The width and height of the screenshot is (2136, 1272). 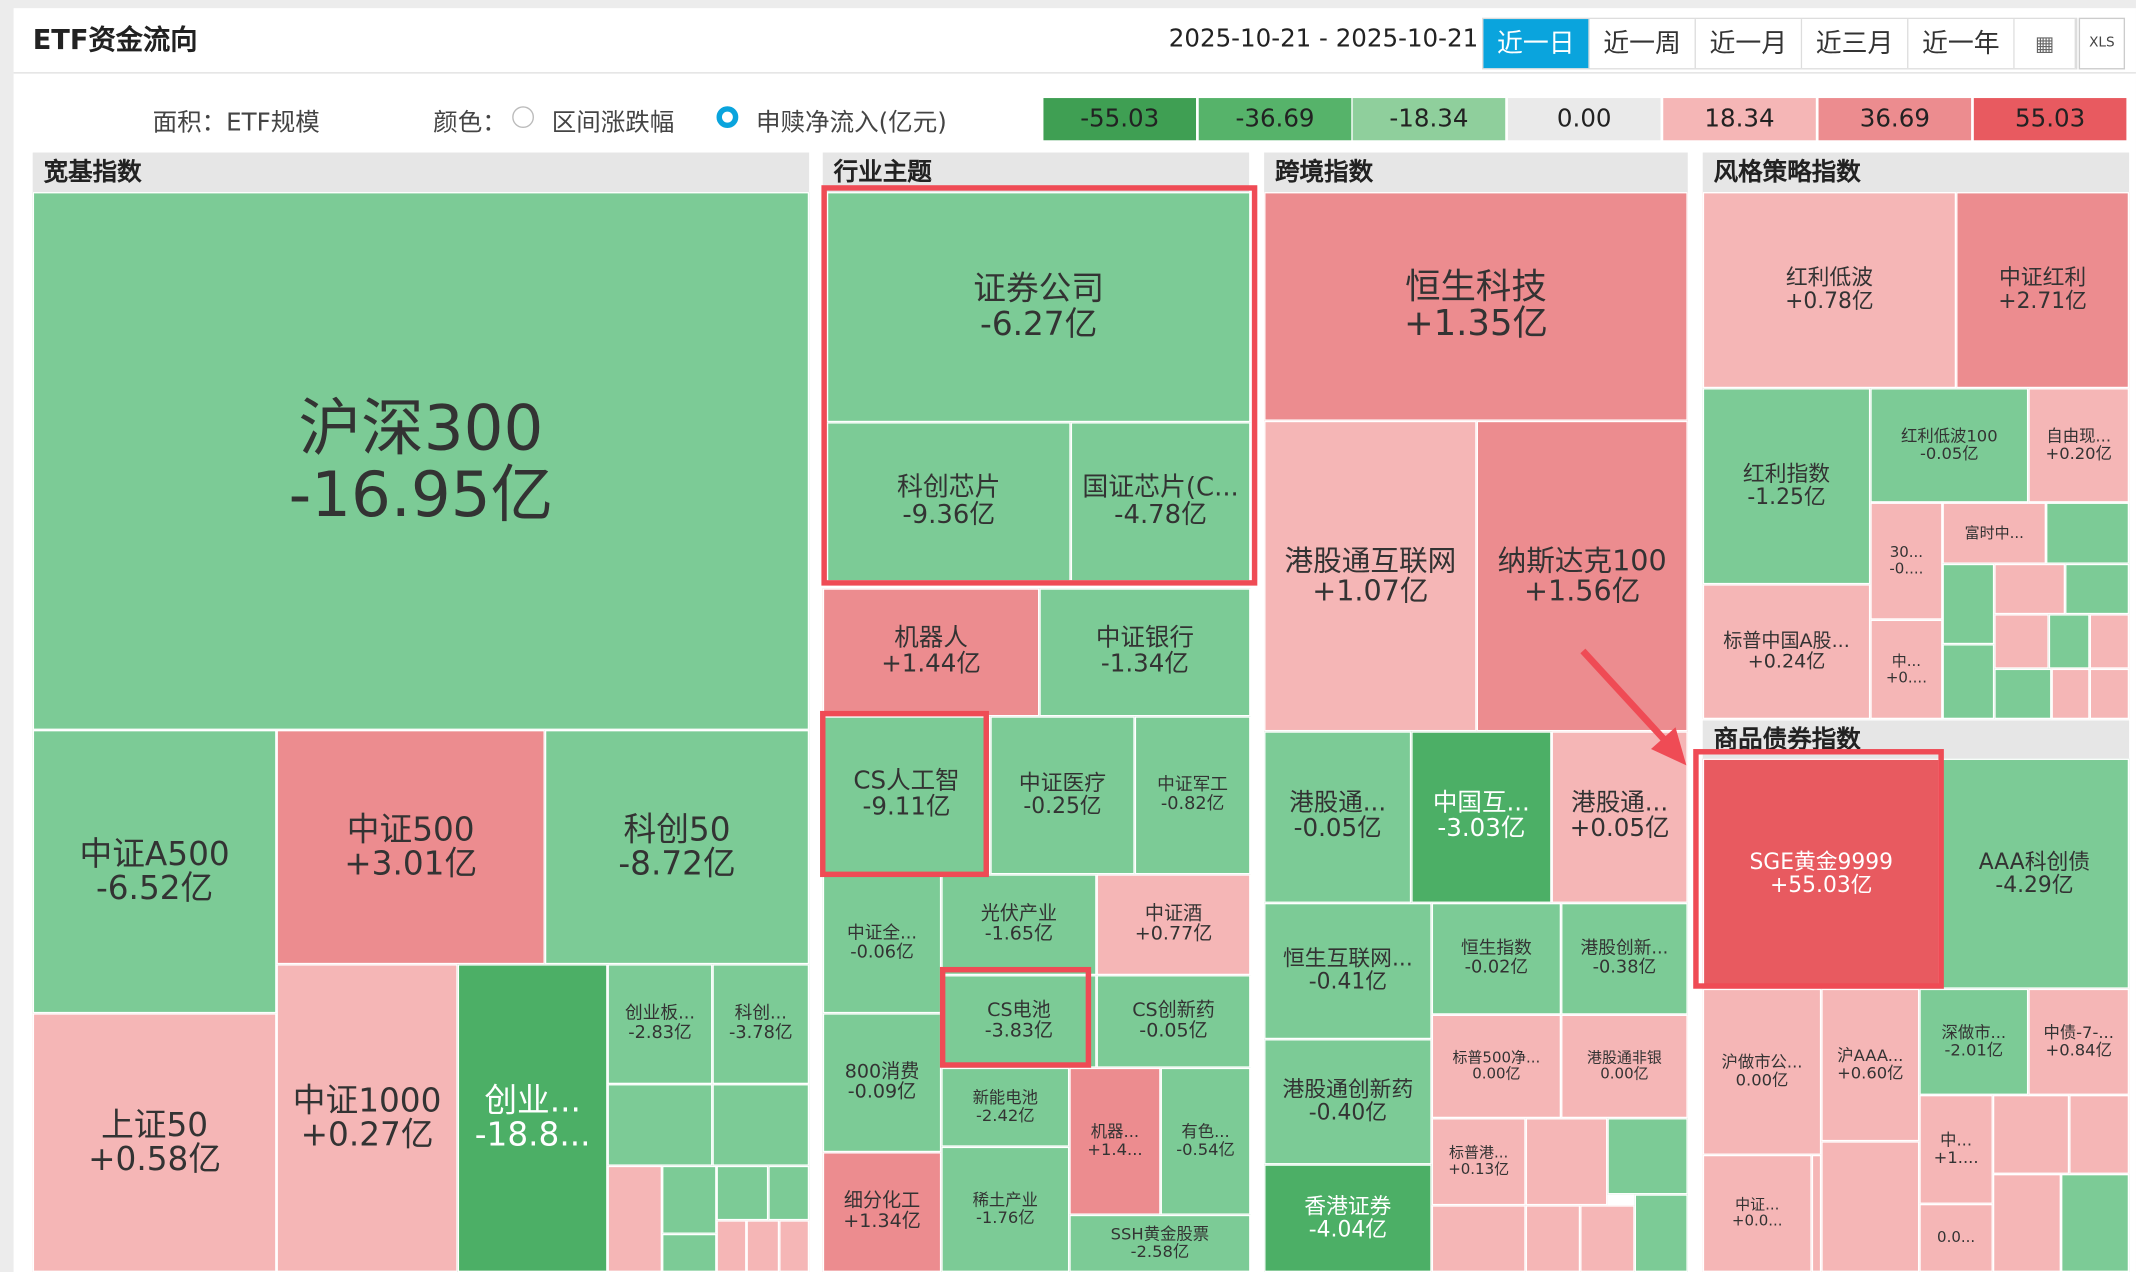 What do you see at coordinates (1005, 1107) in the screenshot?
I see `treemap-cell: 新能电池 -2.42亿` at bounding box center [1005, 1107].